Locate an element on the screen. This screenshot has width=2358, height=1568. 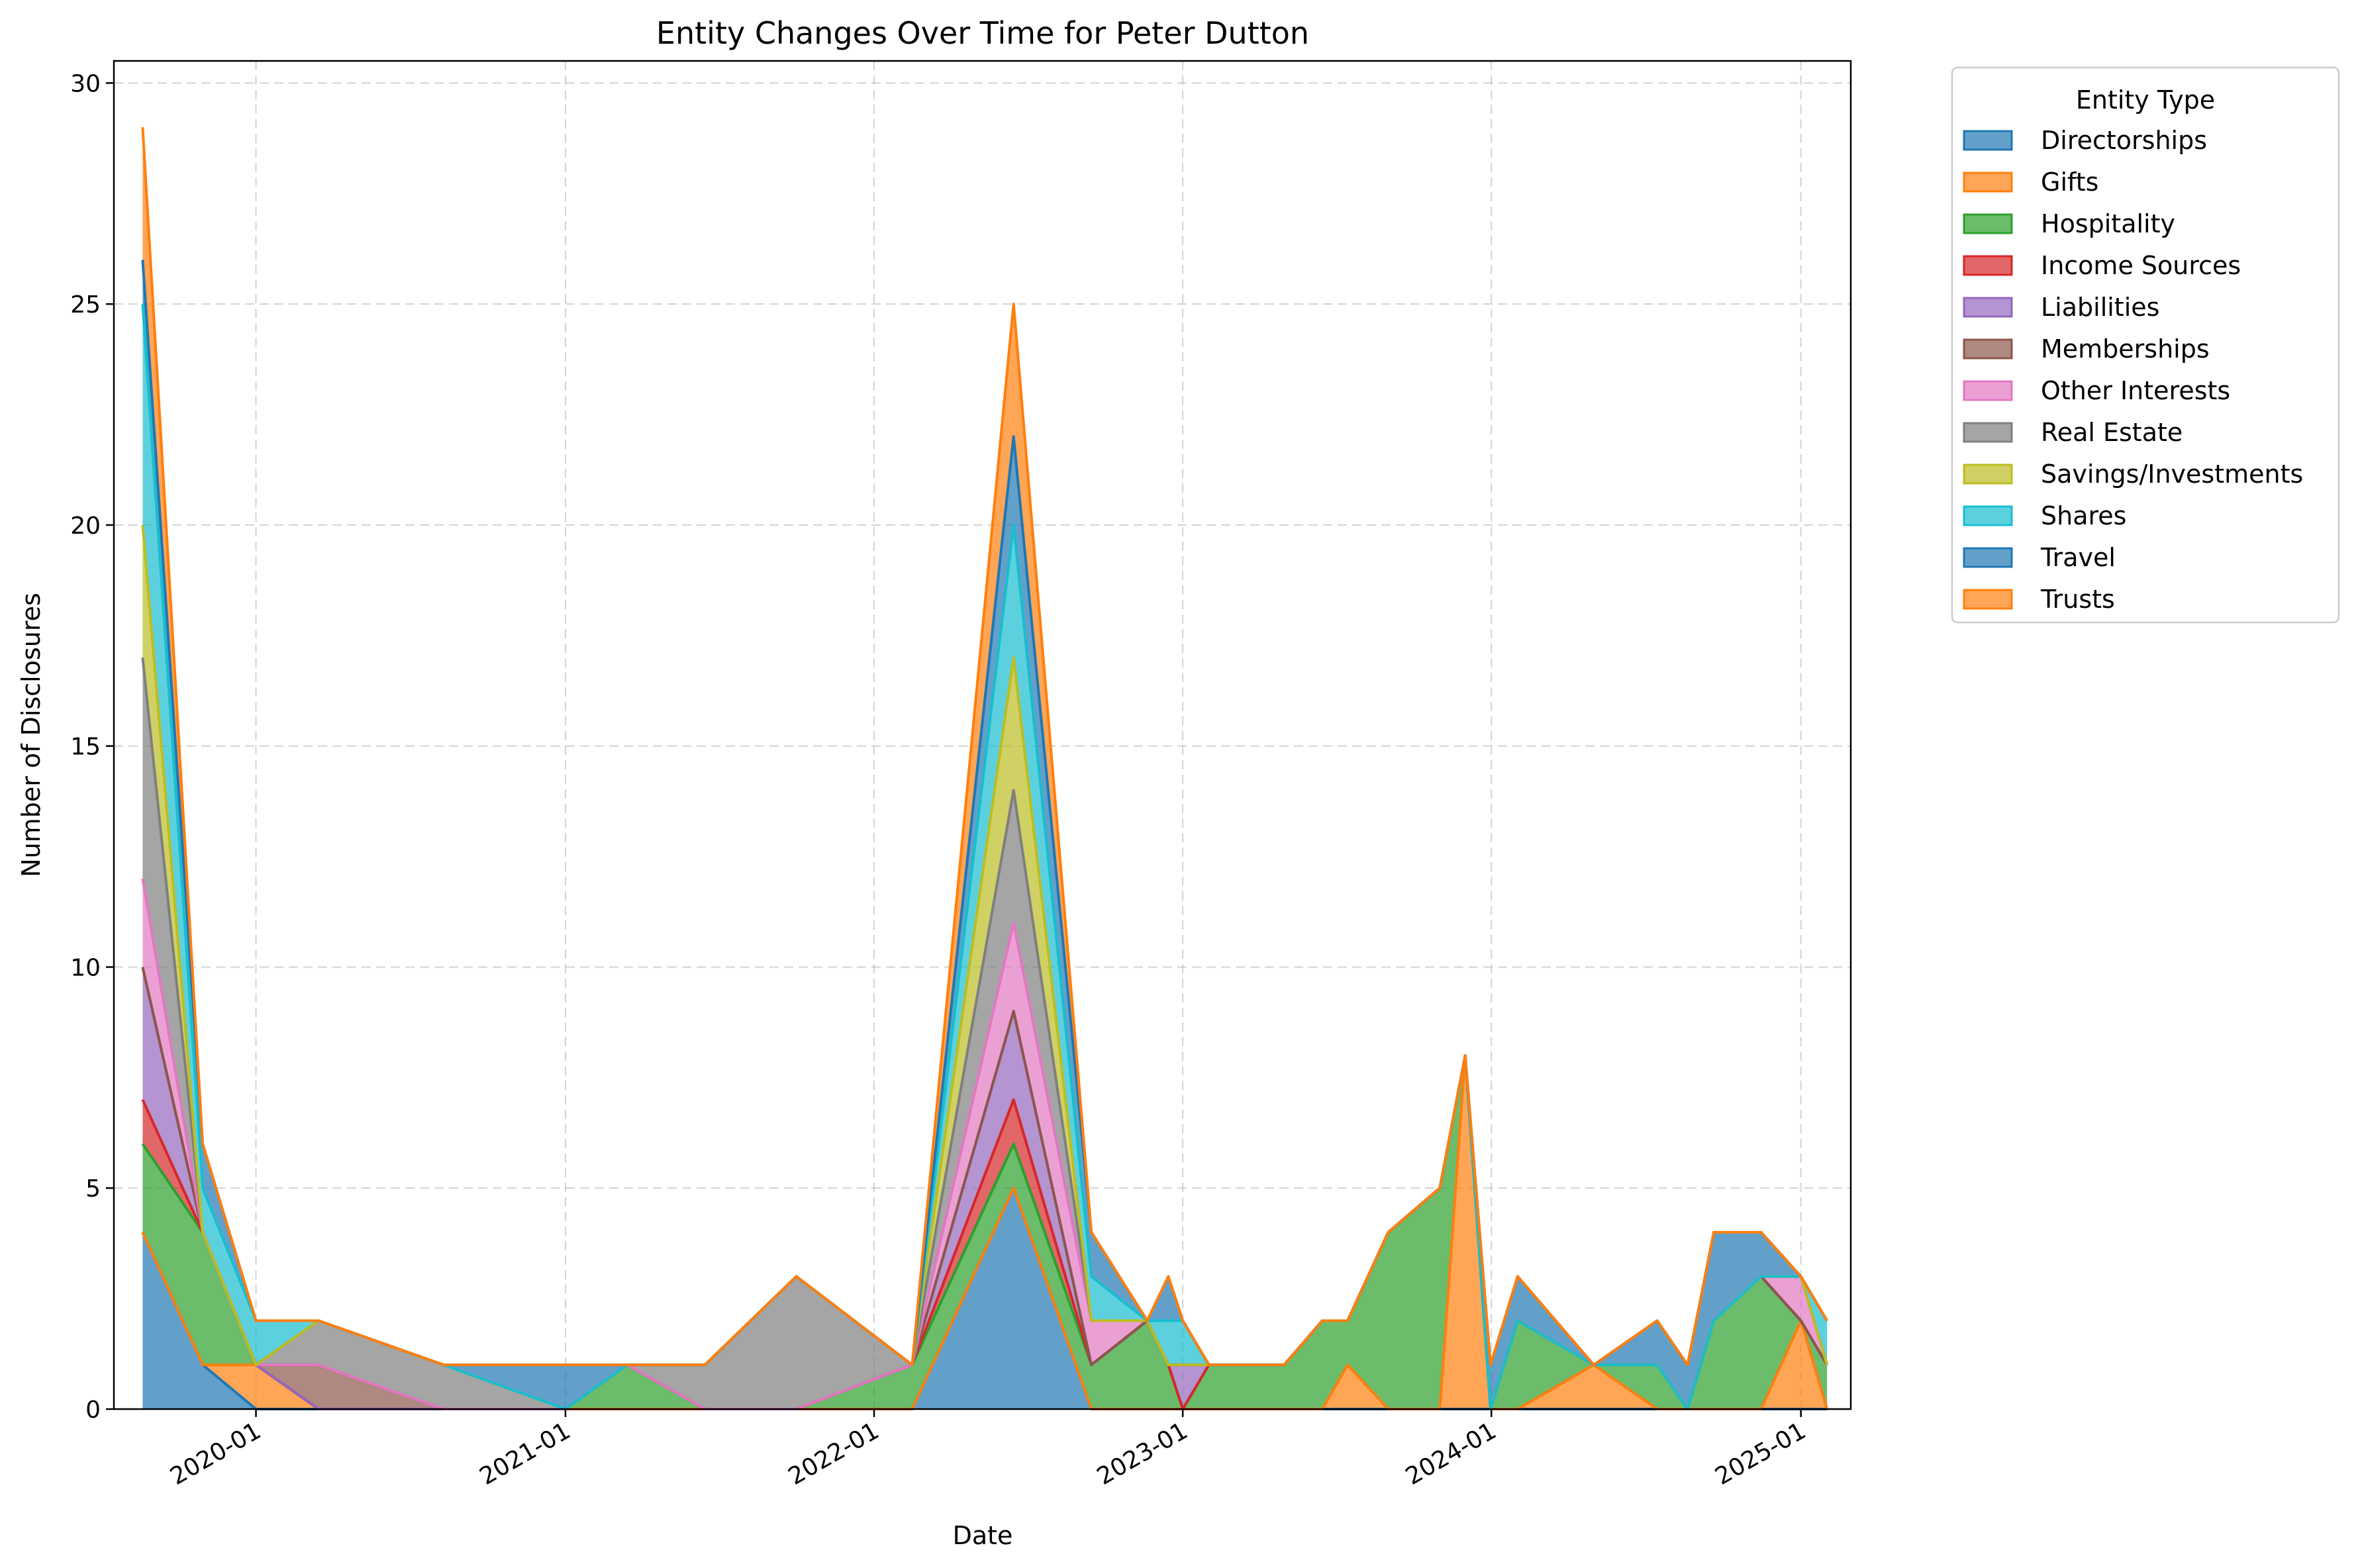
legend-swatch-other-interests is located at coordinates (1988, 390).